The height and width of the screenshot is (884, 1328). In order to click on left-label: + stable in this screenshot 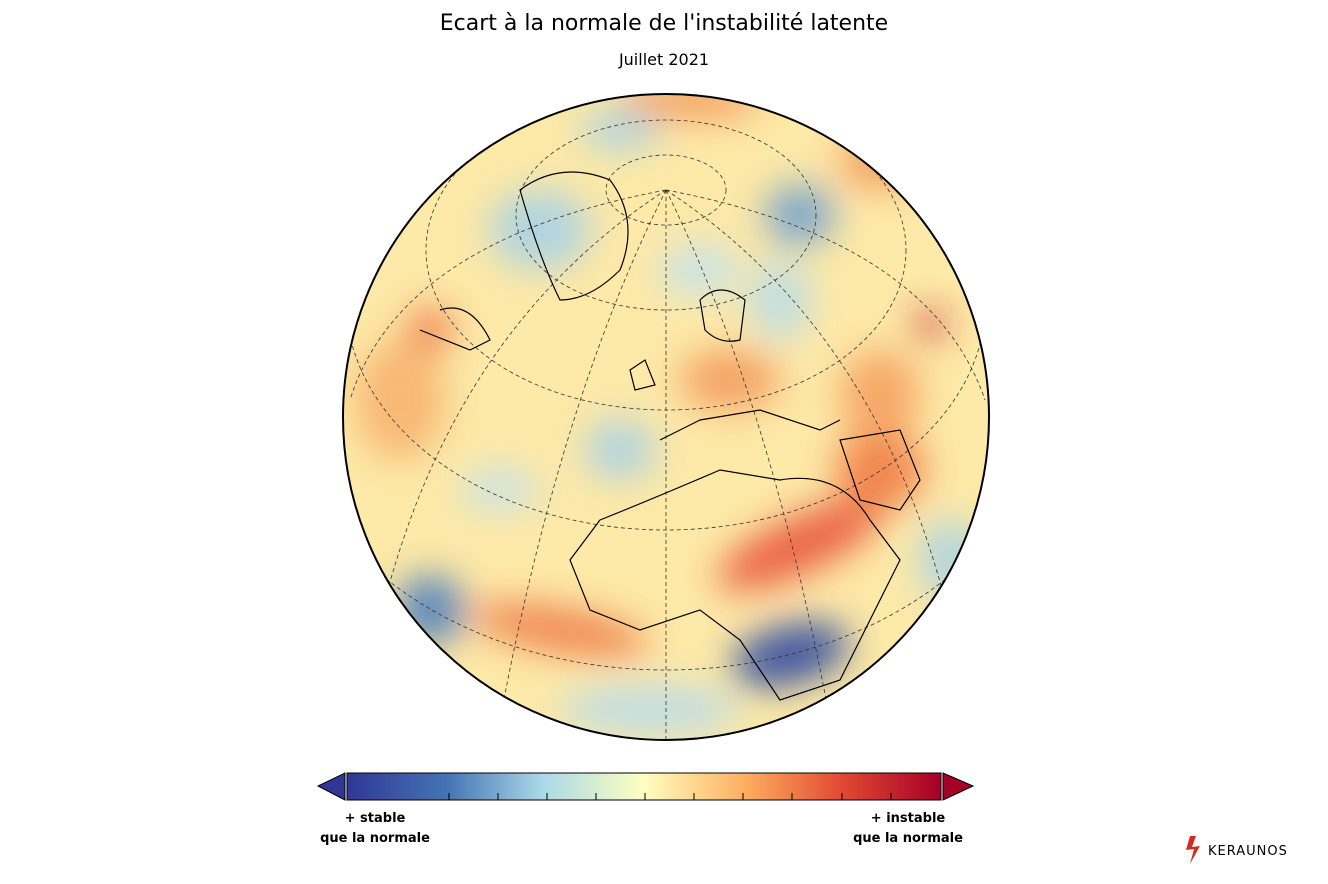, I will do `click(375, 818)`.